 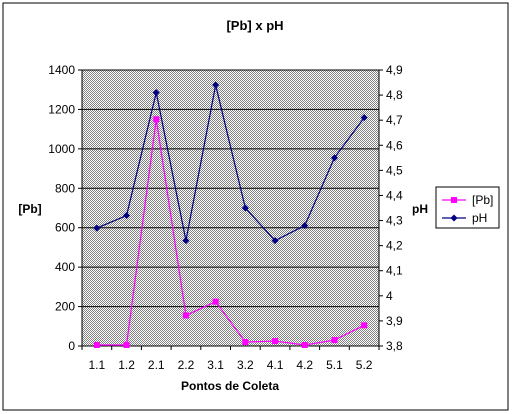 What do you see at coordinates (482, 200) in the screenshot?
I see `legend-label: [Pb]` at bounding box center [482, 200].